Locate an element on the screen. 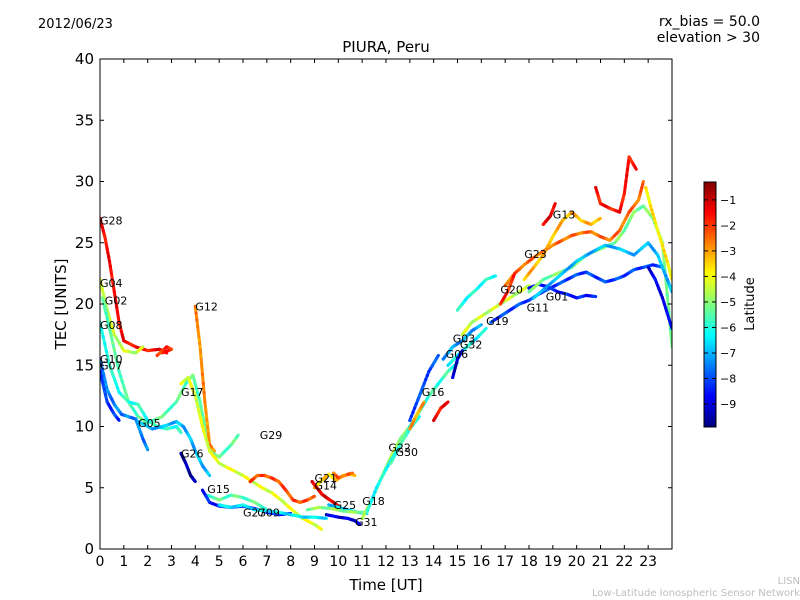 The width and height of the screenshot is (800, 600). series-g02 is located at coordinates (170, 377).